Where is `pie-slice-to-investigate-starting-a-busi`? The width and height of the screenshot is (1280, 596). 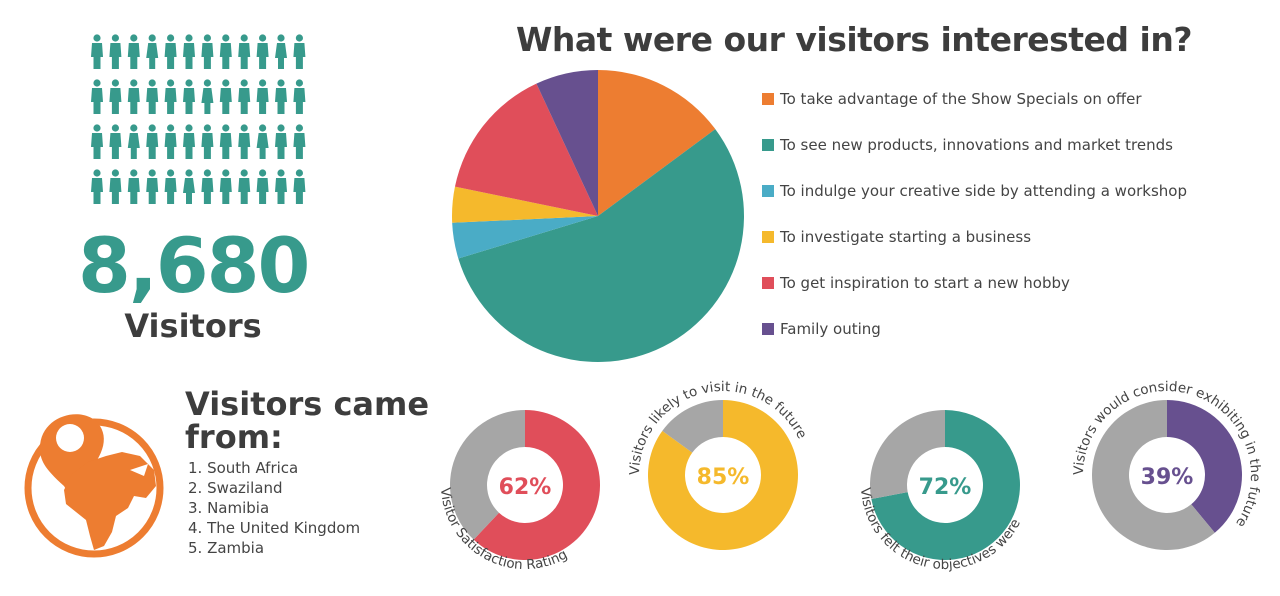 pie-slice-to-investigate-starting-a-busi is located at coordinates (525, 204).